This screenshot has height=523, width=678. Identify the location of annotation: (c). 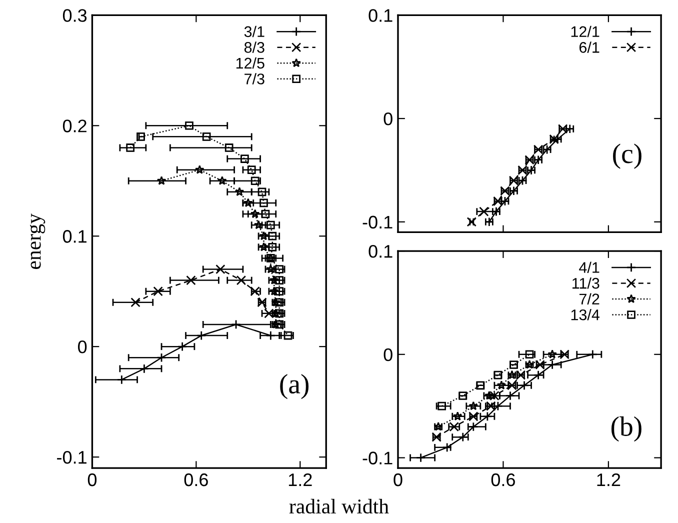
(627, 156).